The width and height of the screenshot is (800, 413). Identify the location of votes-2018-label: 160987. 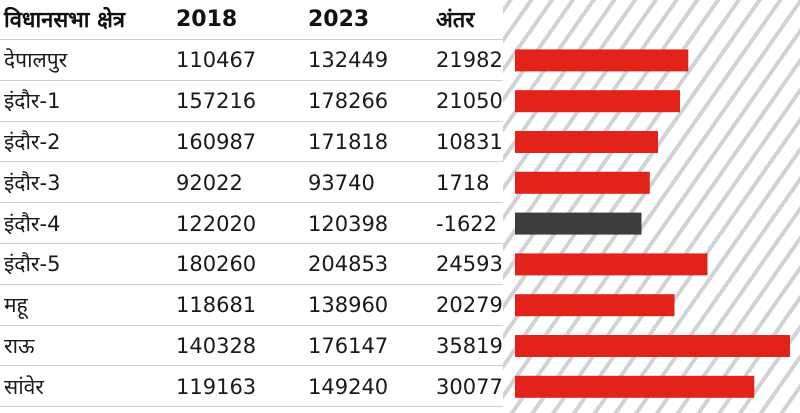
(216, 141).